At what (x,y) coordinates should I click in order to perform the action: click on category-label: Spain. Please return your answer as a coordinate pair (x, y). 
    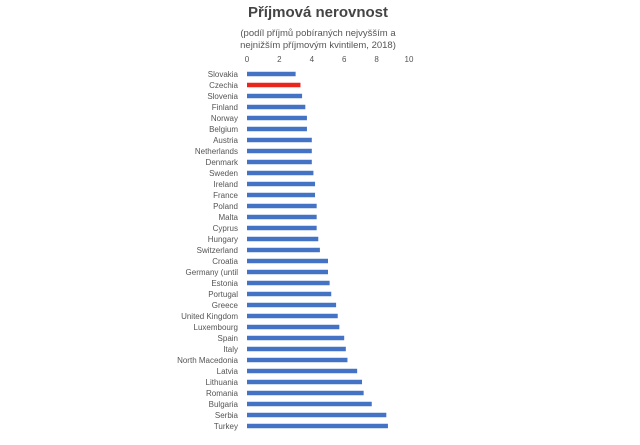
    Looking at the image, I should click on (228, 338).